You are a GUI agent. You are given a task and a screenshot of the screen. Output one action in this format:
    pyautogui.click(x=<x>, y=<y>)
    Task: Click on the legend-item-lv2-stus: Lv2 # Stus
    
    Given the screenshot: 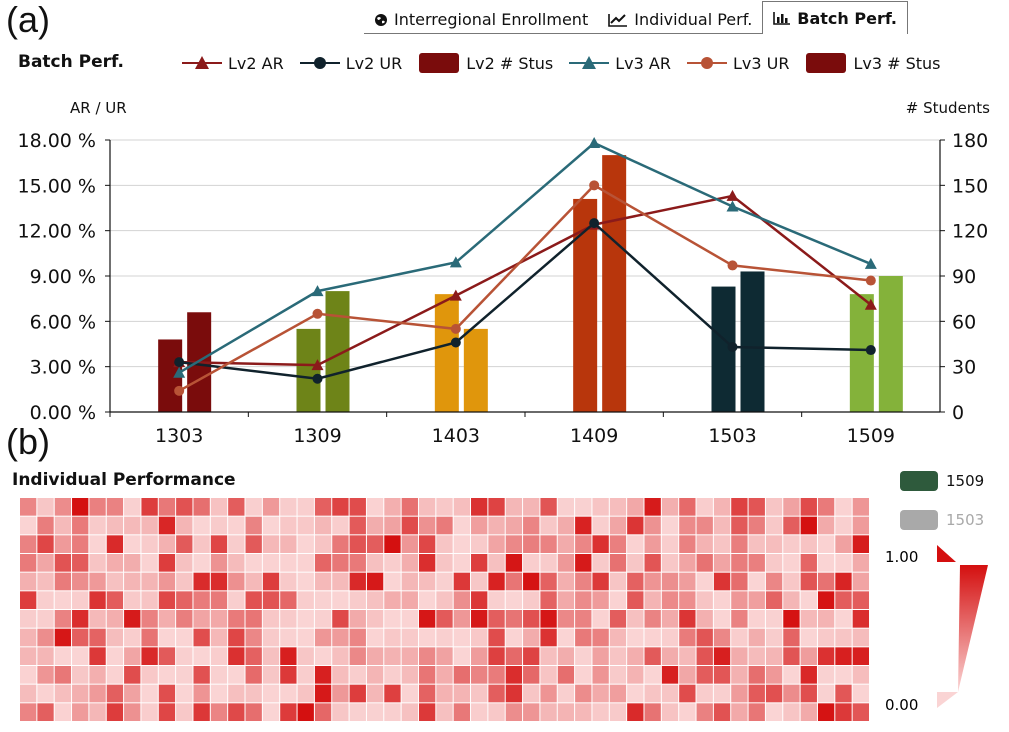 What is the action you would take?
    pyautogui.click(x=485, y=63)
    